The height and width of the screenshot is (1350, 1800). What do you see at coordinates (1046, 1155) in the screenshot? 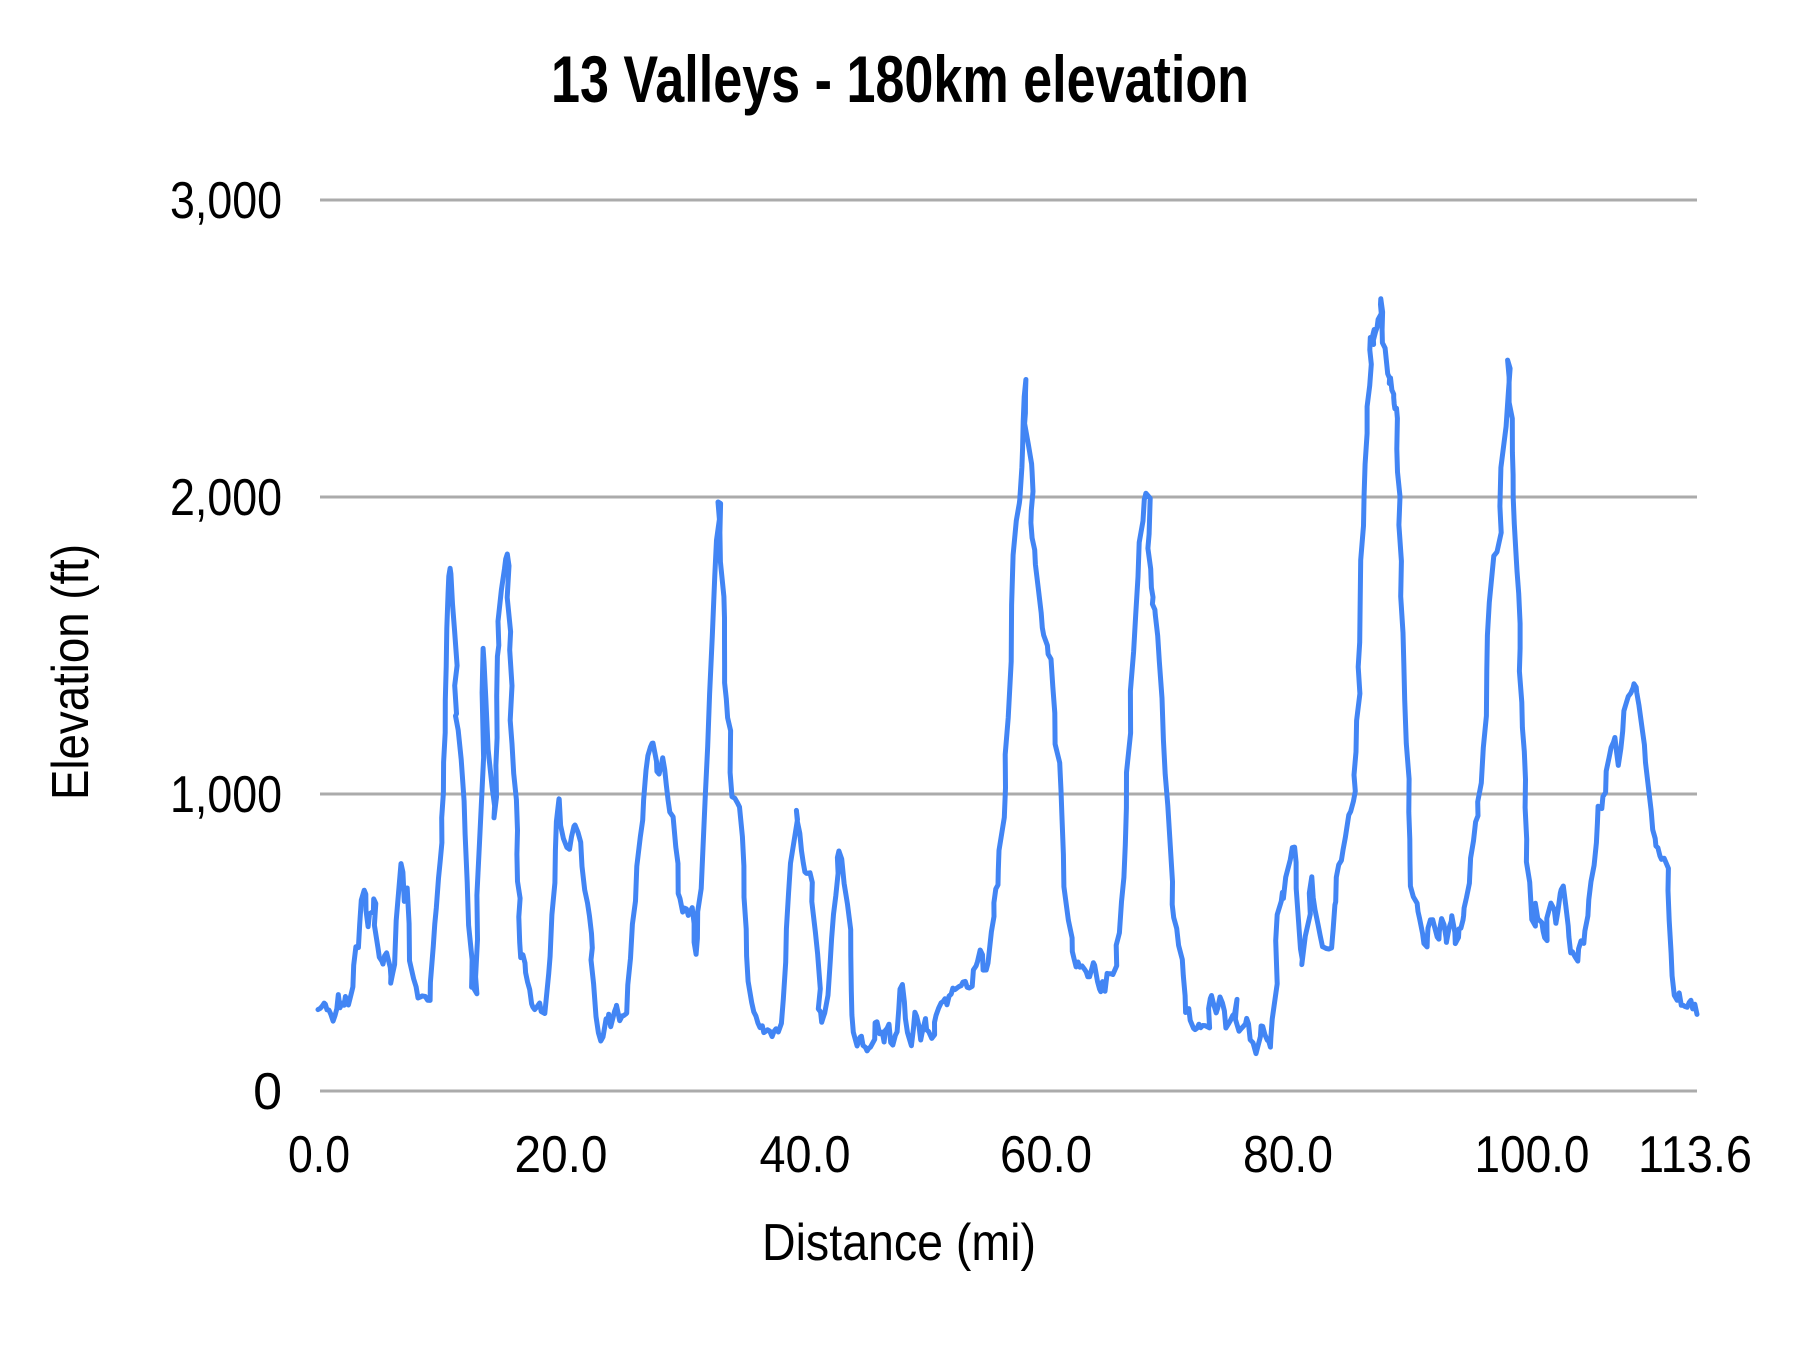
I see `svg-text: 60.0` at bounding box center [1046, 1155].